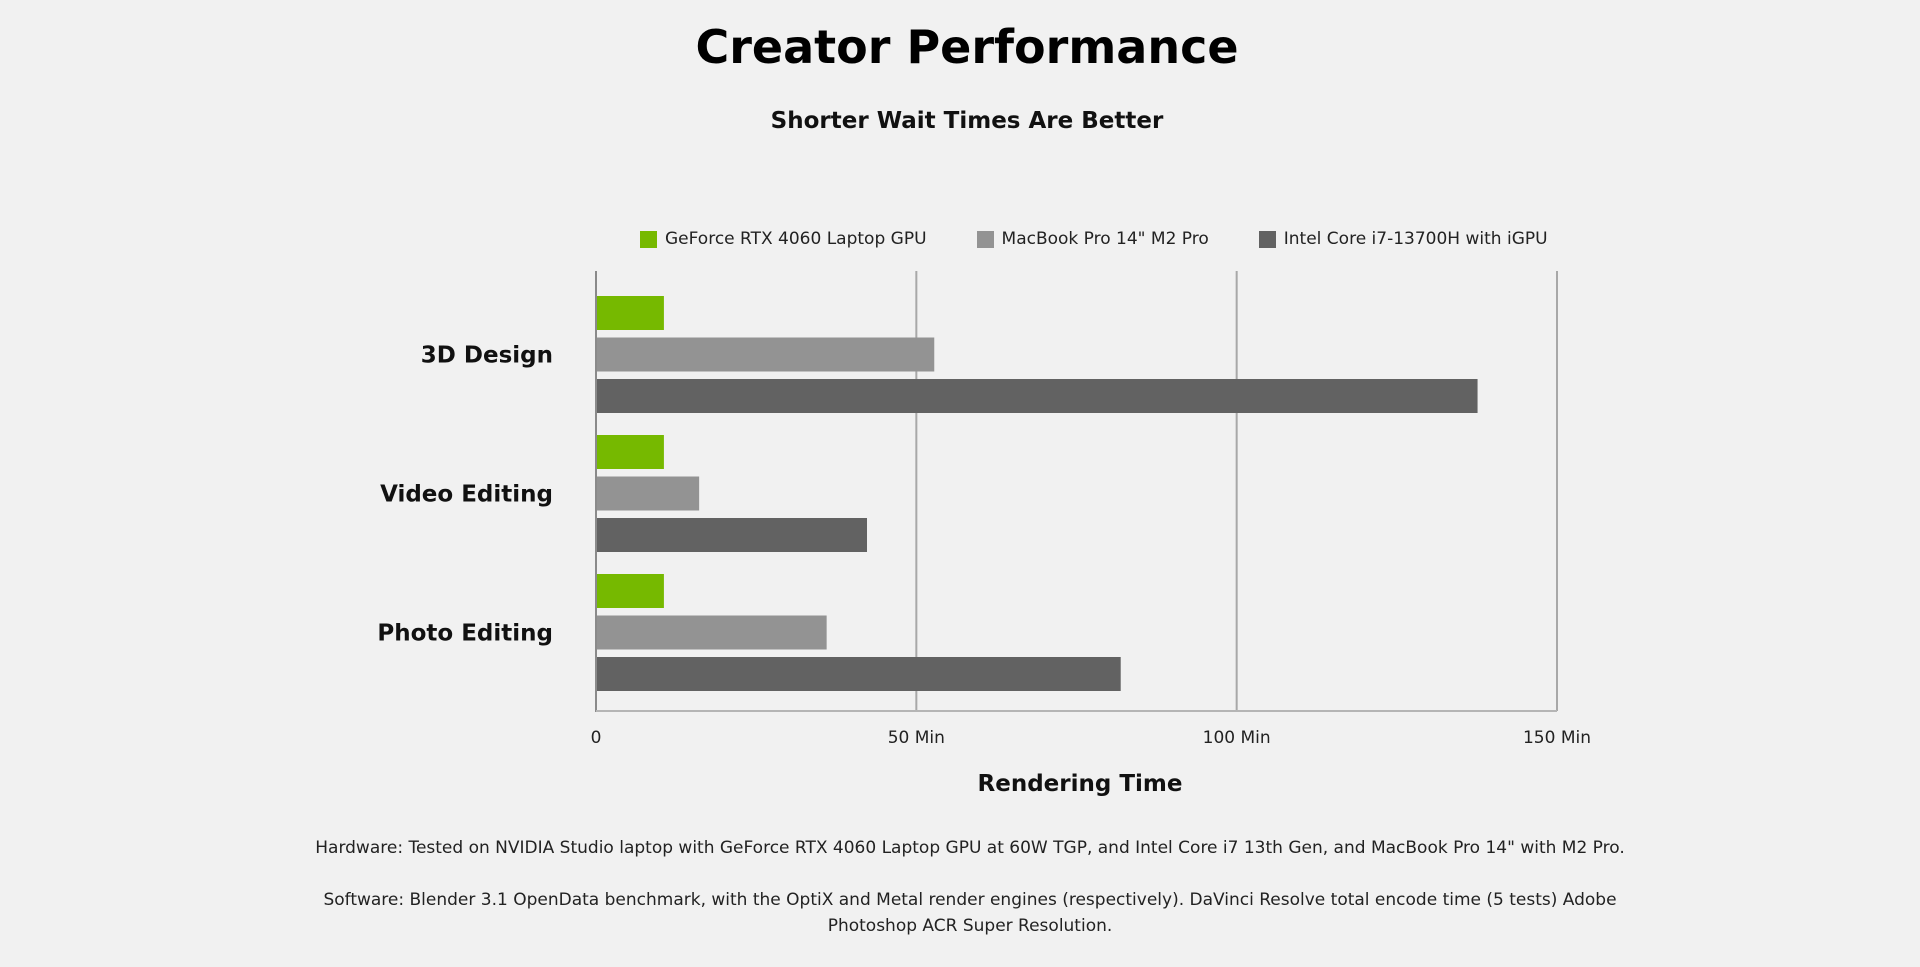  I want to click on x-tick-label: 0, so click(596, 738).